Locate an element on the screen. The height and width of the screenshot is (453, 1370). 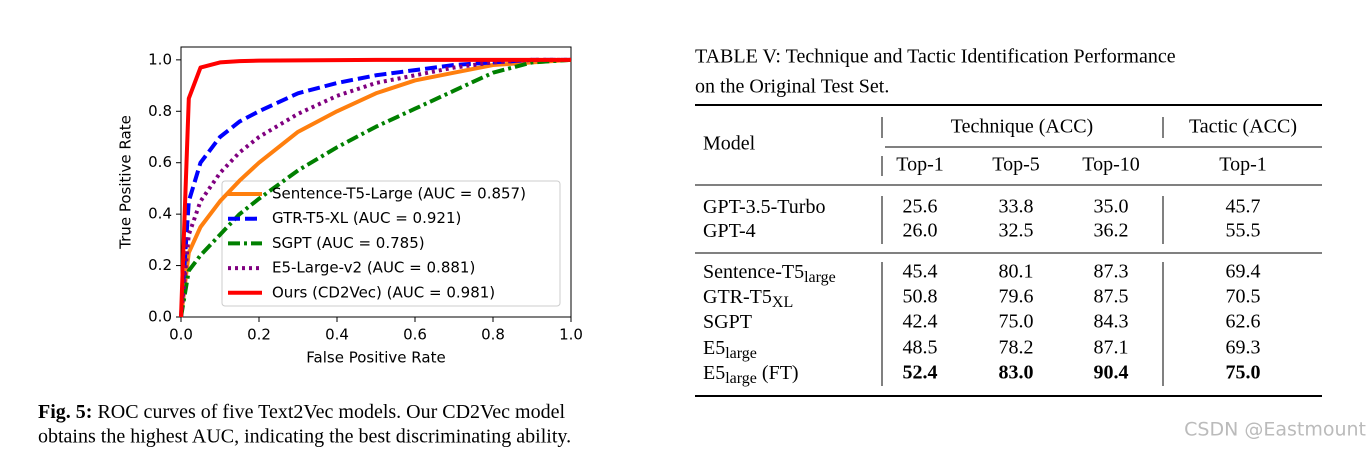
table-cell: 35.0 is located at coordinates (1111, 207).